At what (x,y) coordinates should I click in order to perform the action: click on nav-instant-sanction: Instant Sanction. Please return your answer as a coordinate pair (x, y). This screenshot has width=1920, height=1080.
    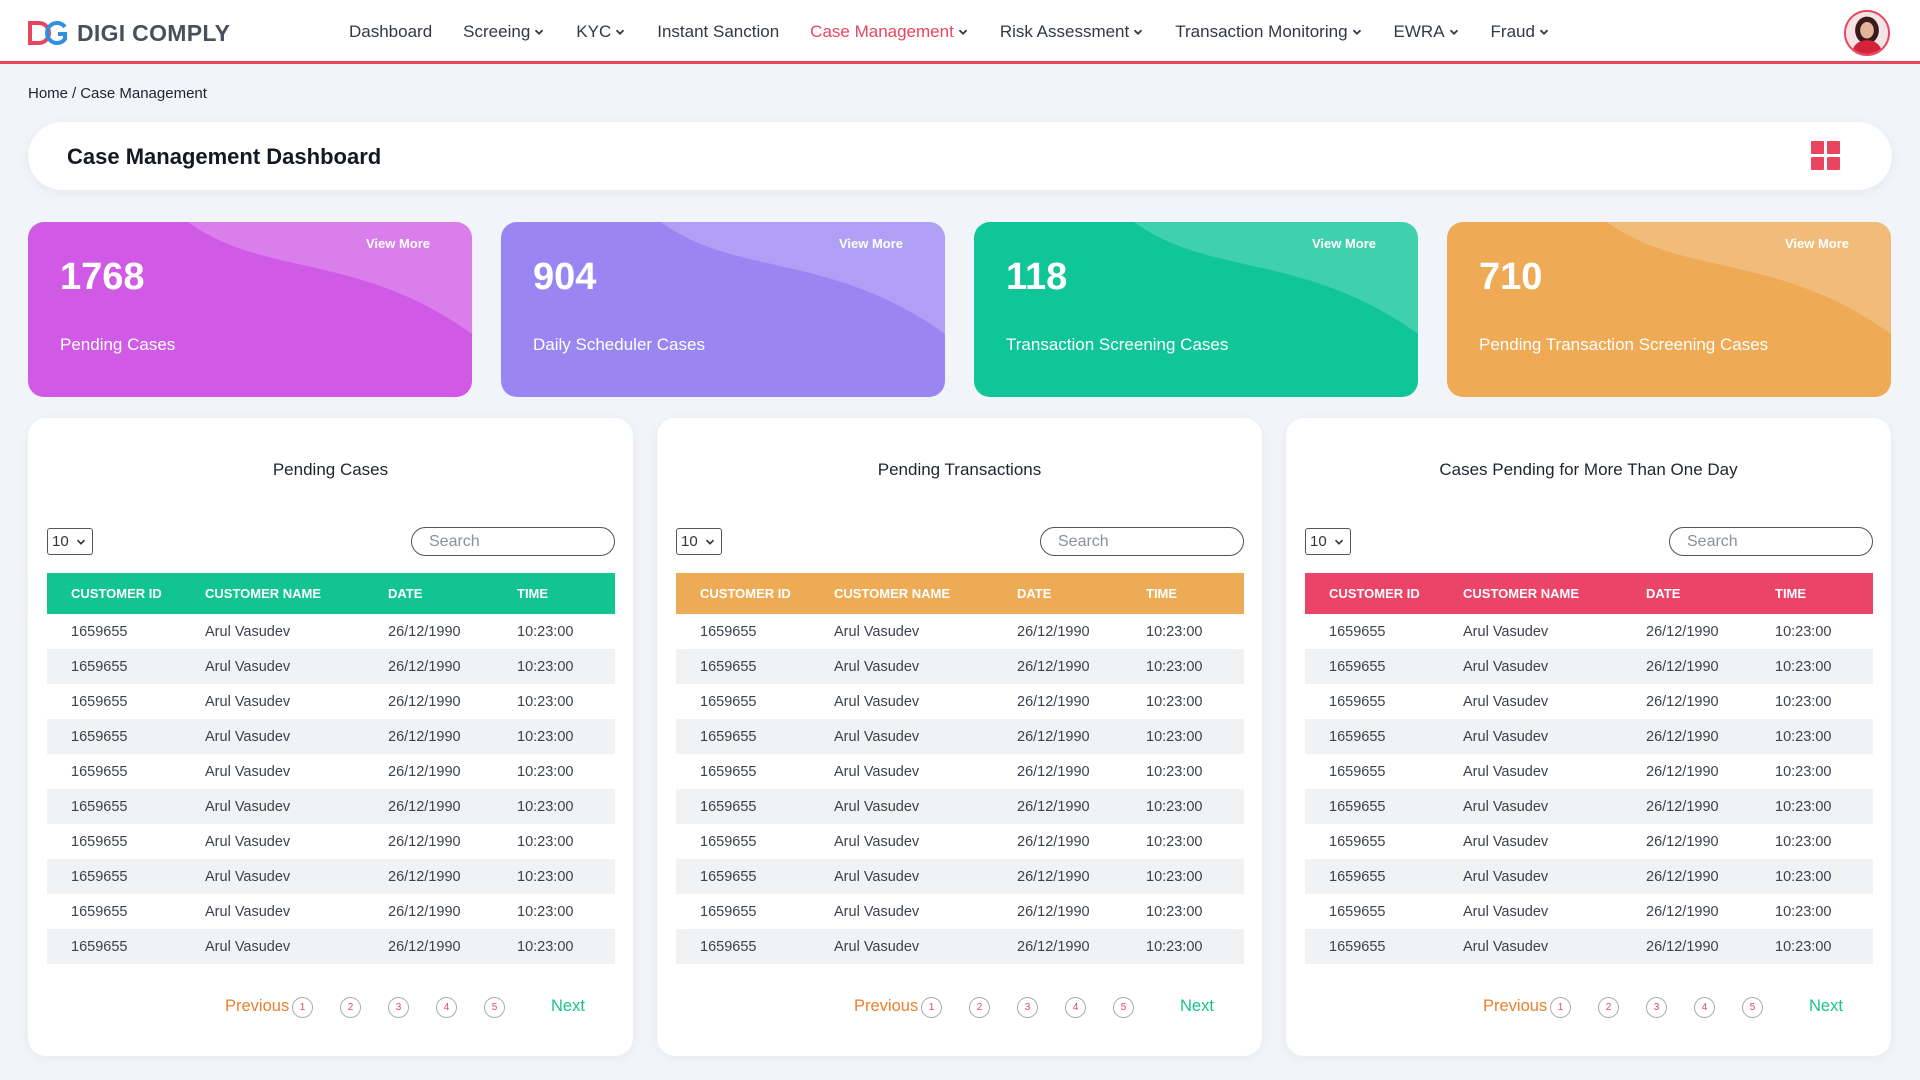
    Looking at the image, I should click on (718, 32).